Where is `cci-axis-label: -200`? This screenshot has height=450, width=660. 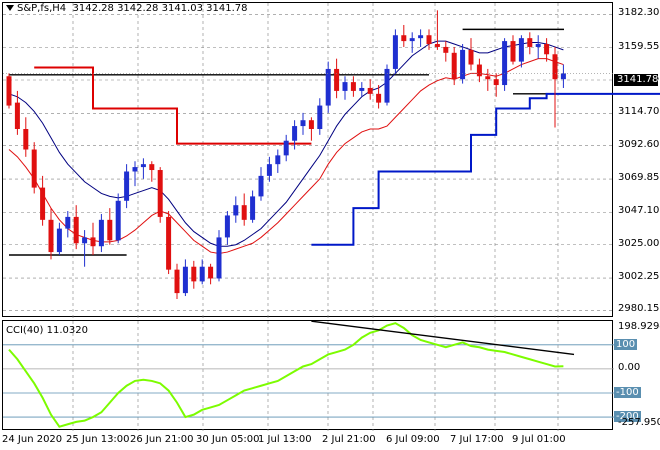 cci-axis-label: -200 is located at coordinates (627, 417).